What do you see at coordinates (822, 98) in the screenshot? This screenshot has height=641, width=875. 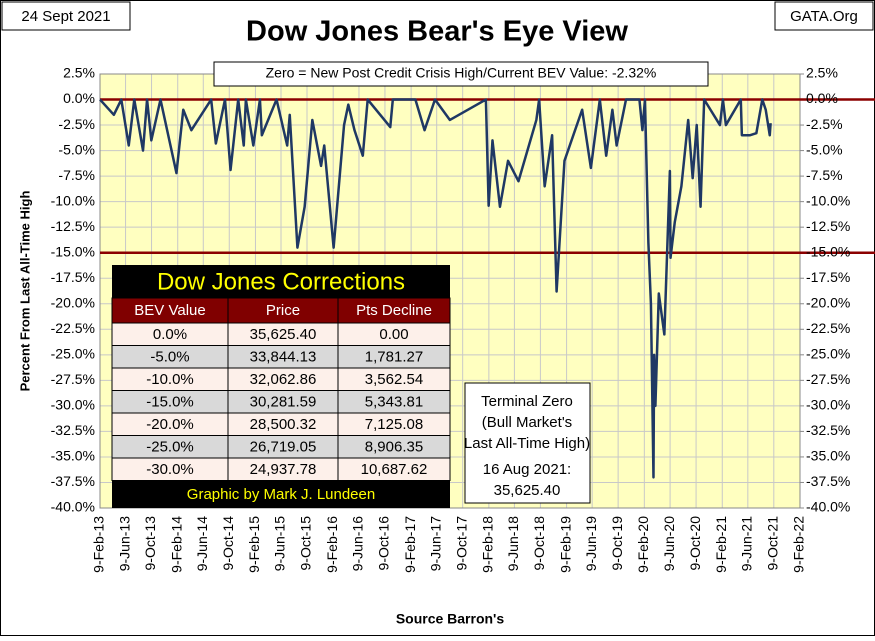 I see `y2-tick-label: 0.0%` at bounding box center [822, 98].